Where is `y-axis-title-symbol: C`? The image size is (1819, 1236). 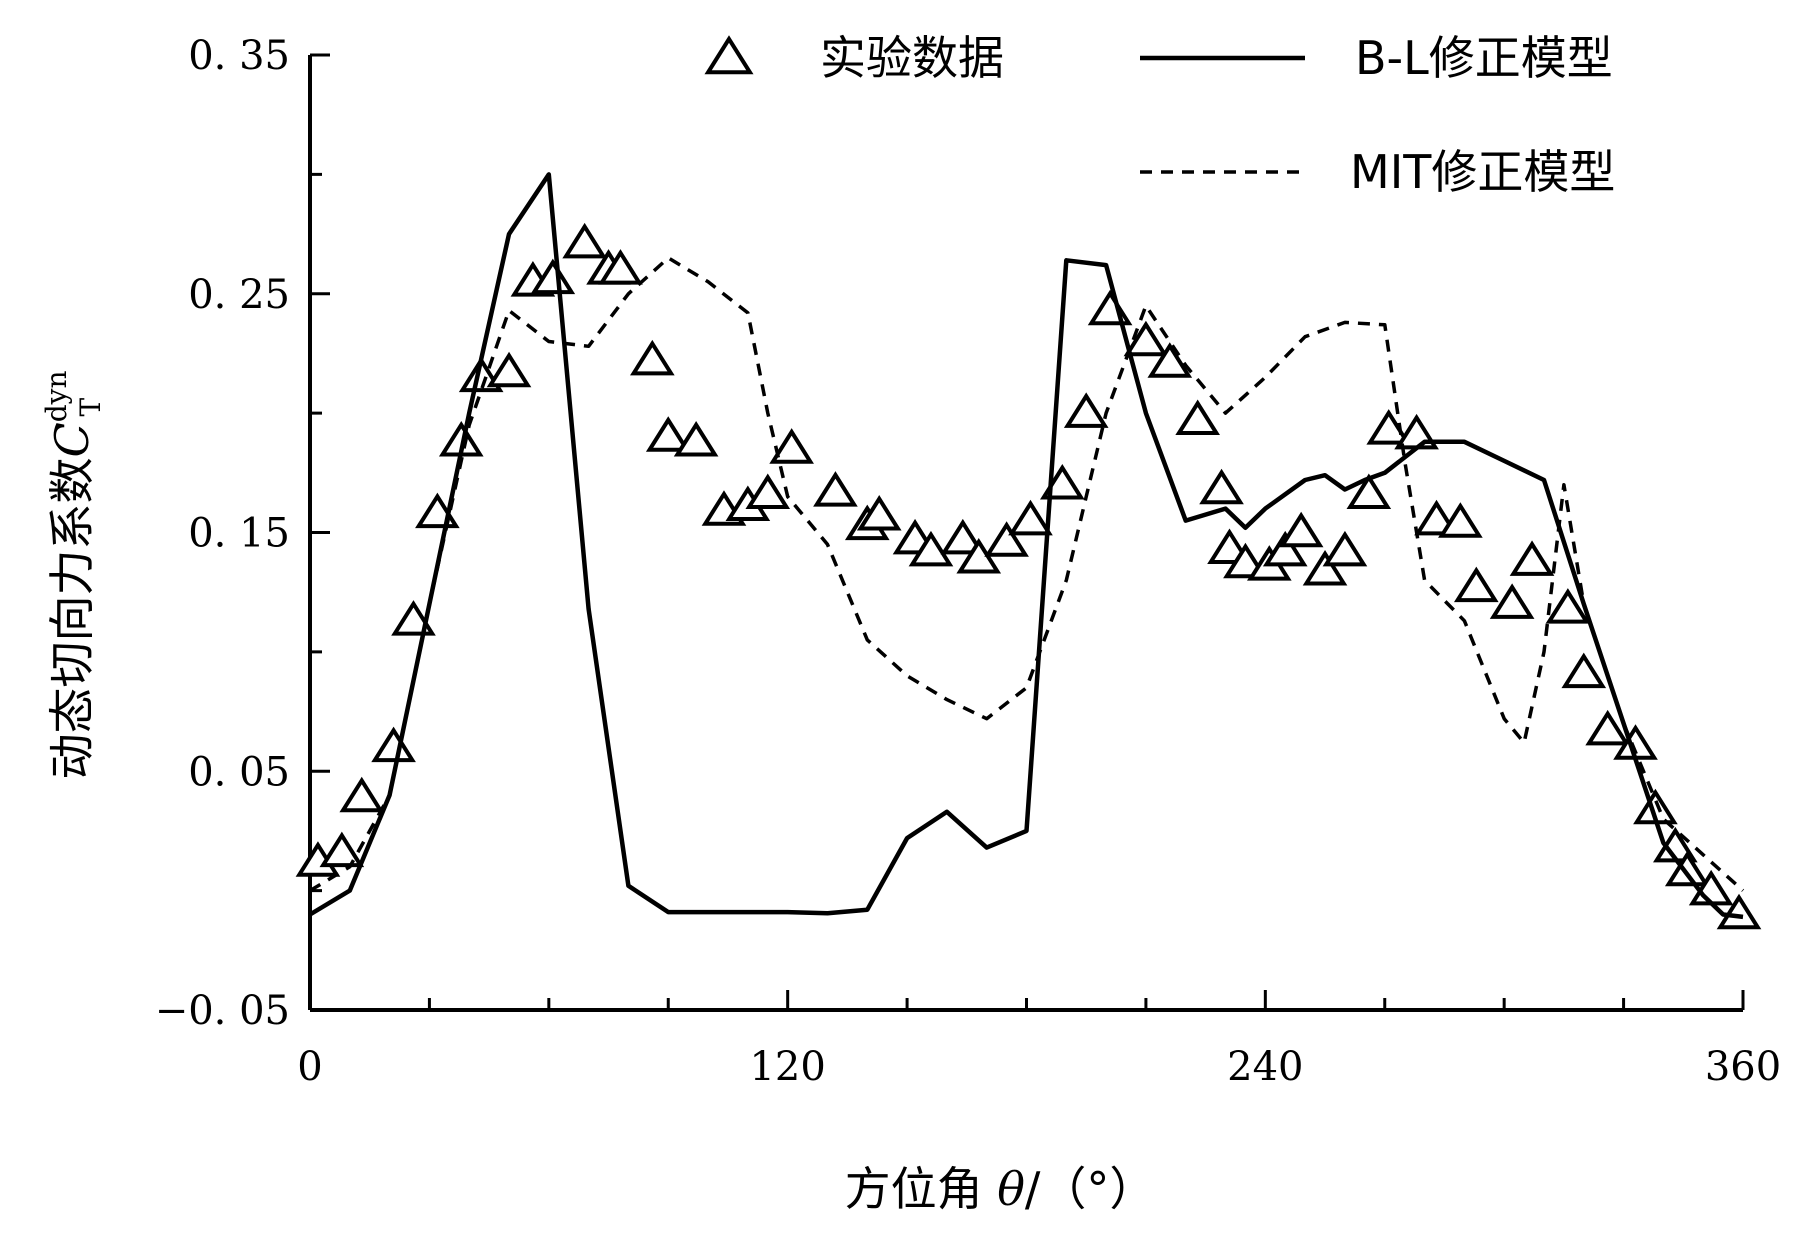 y-axis-title-symbol: C is located at coordinates (72, 439).